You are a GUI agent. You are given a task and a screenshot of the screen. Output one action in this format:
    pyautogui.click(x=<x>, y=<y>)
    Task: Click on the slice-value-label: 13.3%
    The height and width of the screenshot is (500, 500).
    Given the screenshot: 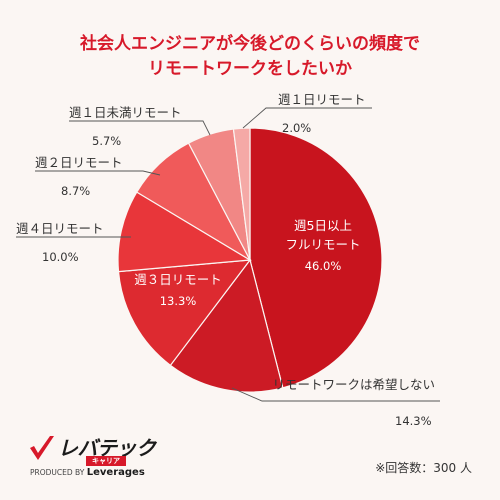 What is the action you would take?
    pyautogui.click(x=178, y=301)
    